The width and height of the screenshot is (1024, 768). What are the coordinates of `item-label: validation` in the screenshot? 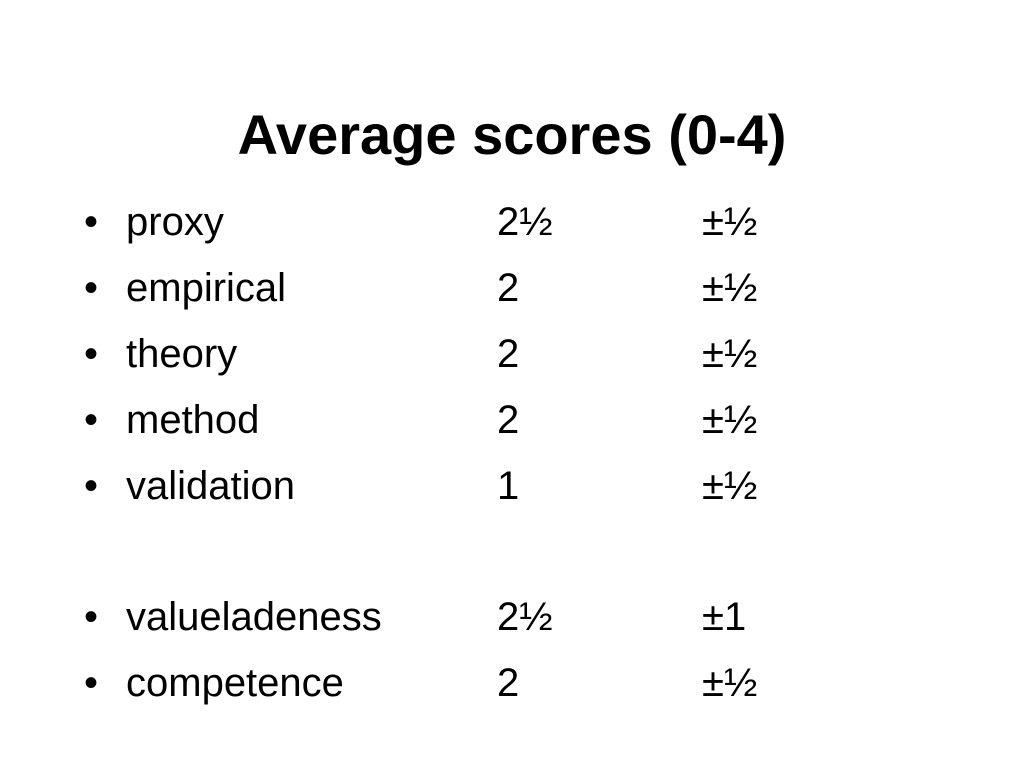 It's located at (211, 486).